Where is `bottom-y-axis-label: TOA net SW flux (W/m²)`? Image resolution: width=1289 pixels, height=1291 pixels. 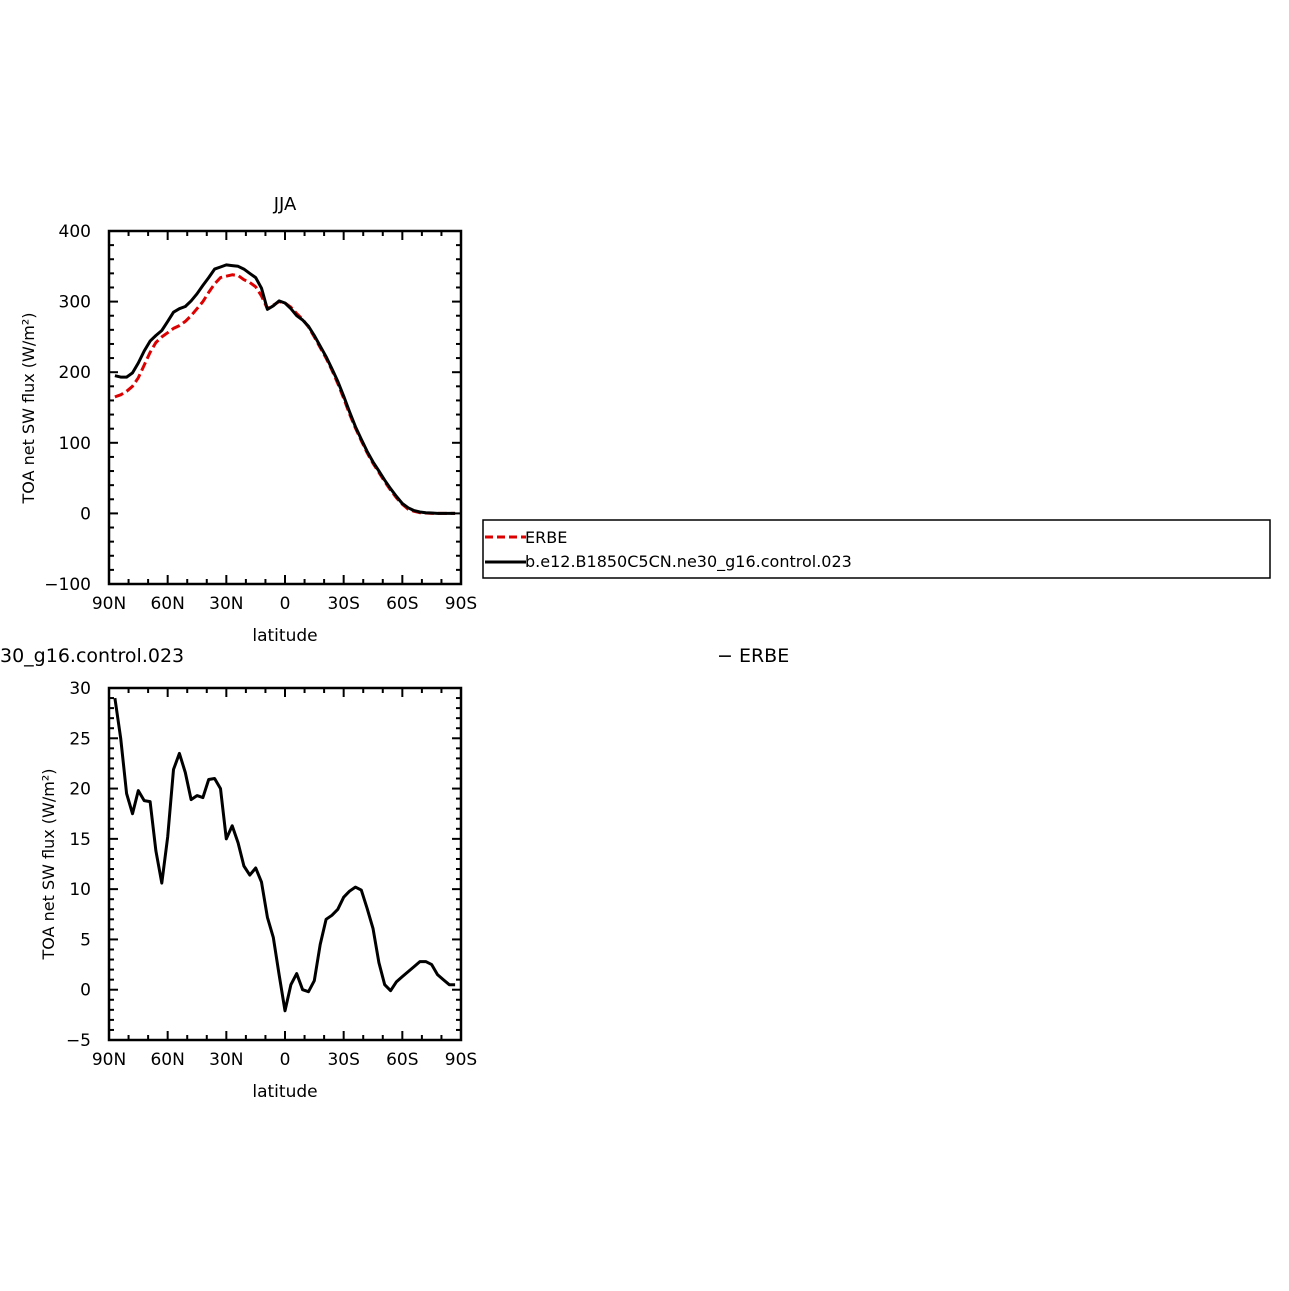
bottom-y-axis-label: TOA net SW flux (W/m²) is located at coordinates (48, 865).